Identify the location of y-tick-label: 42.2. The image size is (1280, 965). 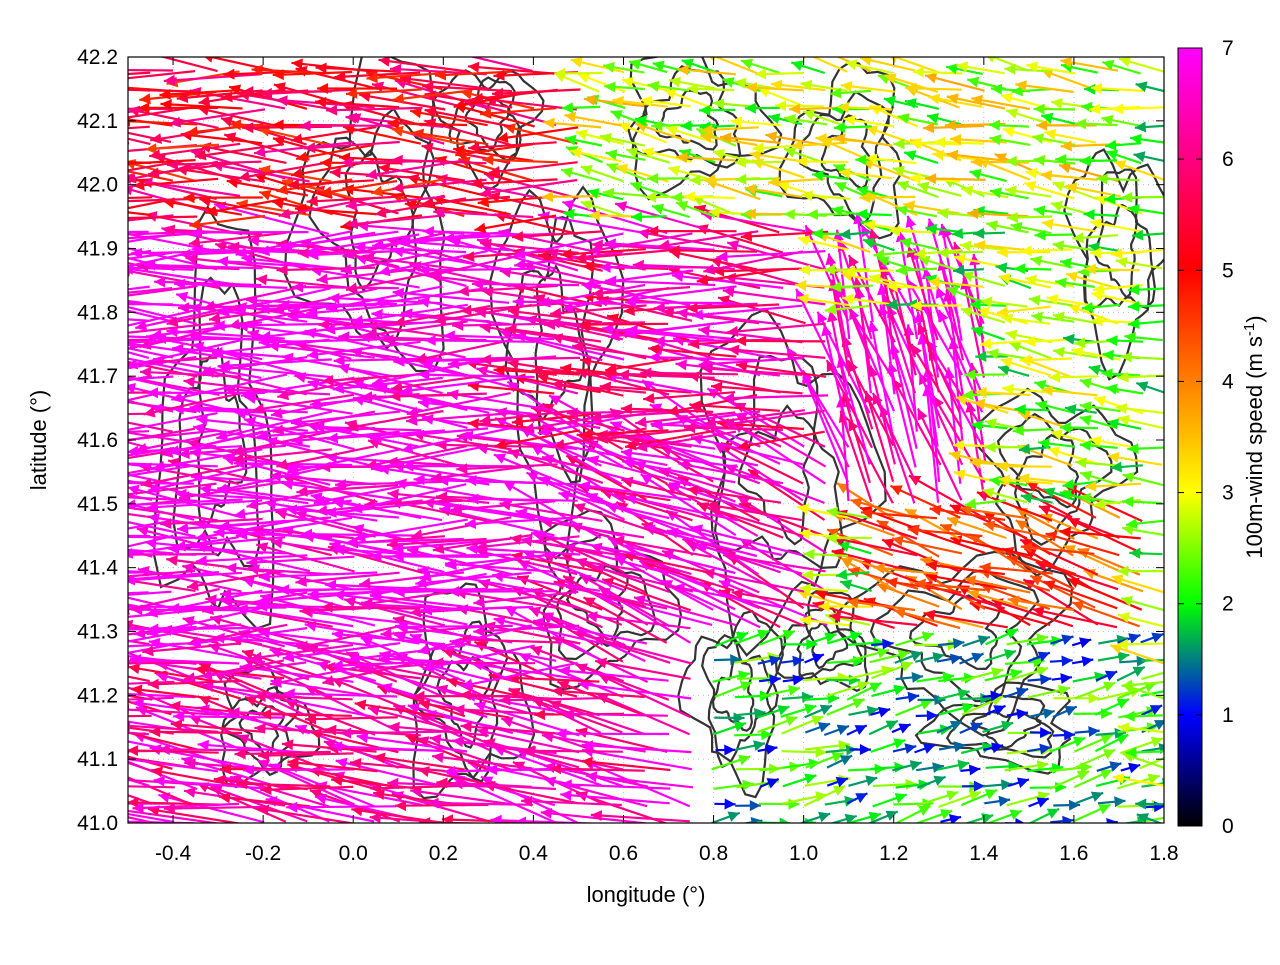
(97, 57).